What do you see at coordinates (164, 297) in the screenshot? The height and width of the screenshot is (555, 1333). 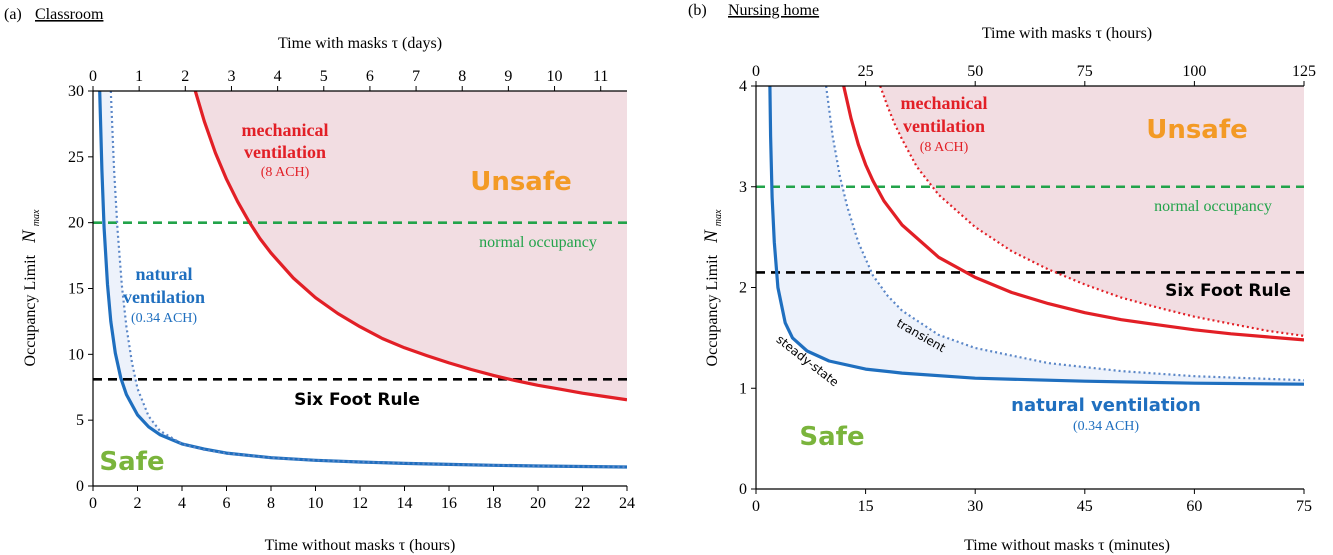 I see `annotation-natural-line2: ventilation` at bounding box center [164, 297].